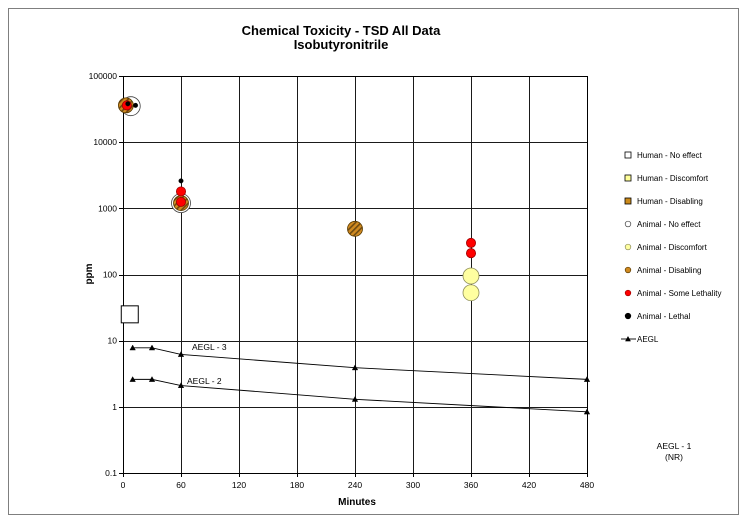 This screenshot has width=741, height=516. I want to click on aegl-2-label: AEGL - 2, so click(204, 381).